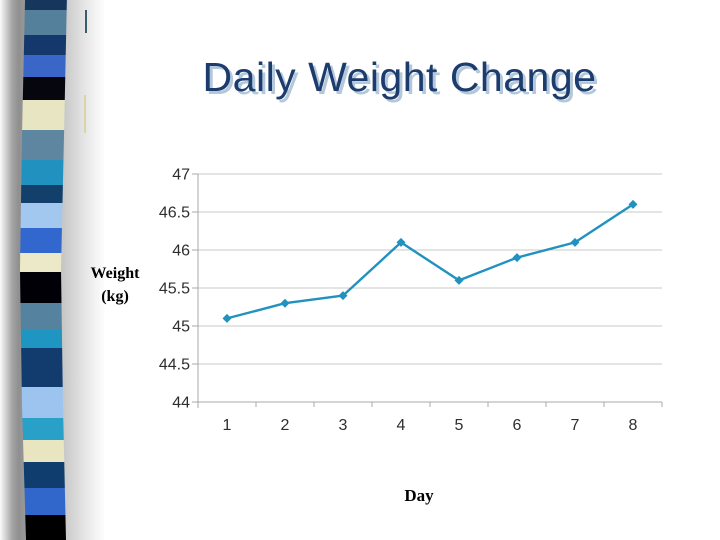  I want to click on decorative-ribbon, so click(43, 270).